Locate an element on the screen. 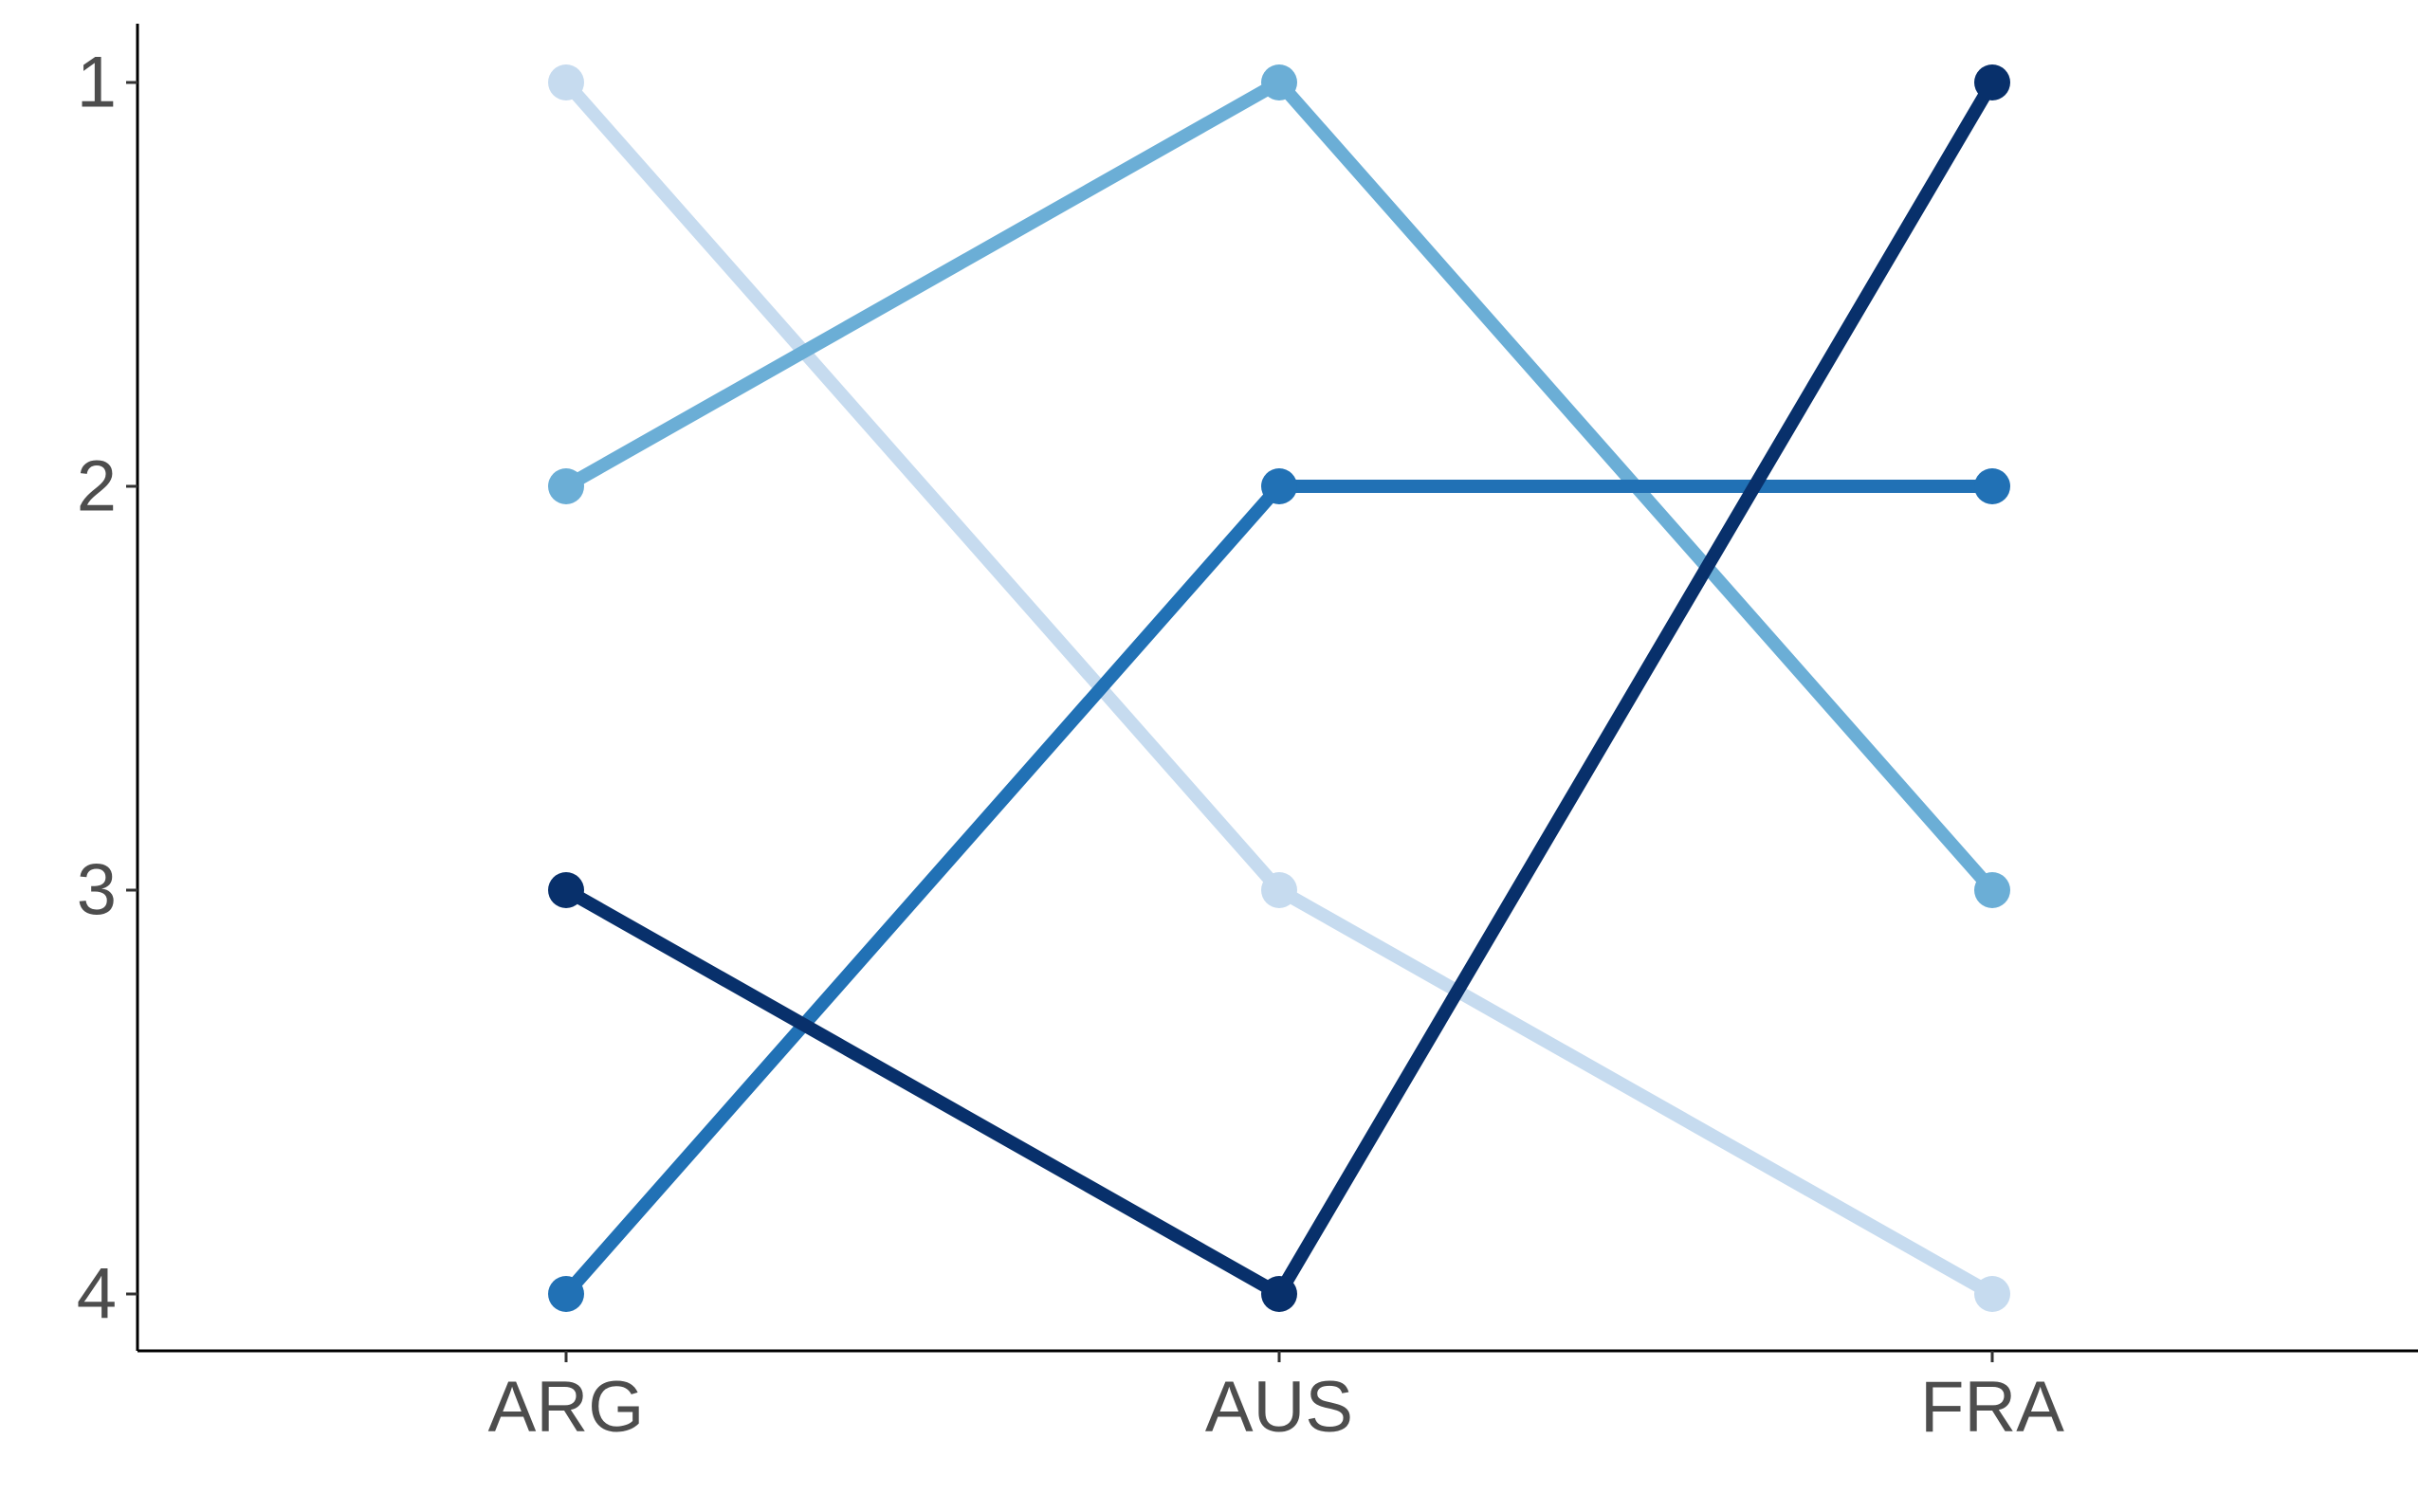  y-tick-label: 1 is located at coordinates (97, 83).